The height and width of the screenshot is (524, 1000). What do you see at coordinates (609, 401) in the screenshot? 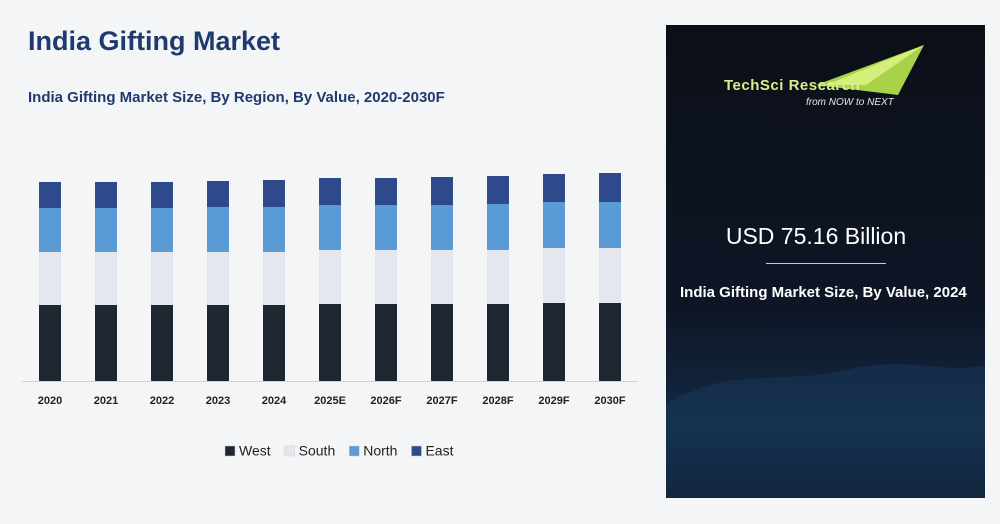
I see `x-tick-label: 2030F` at bounding box center [609, 401].